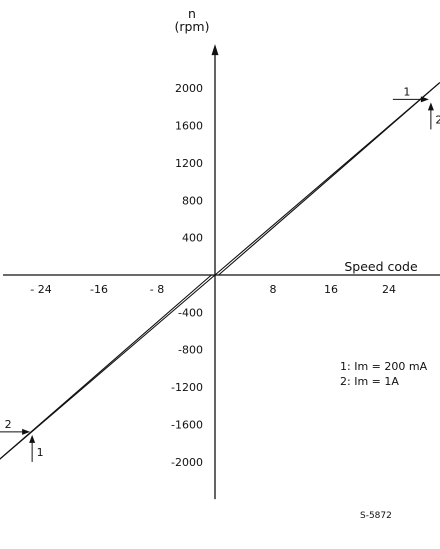  I want to click on legend-entry-2: 2: Im = 1A, so click(369, 381).